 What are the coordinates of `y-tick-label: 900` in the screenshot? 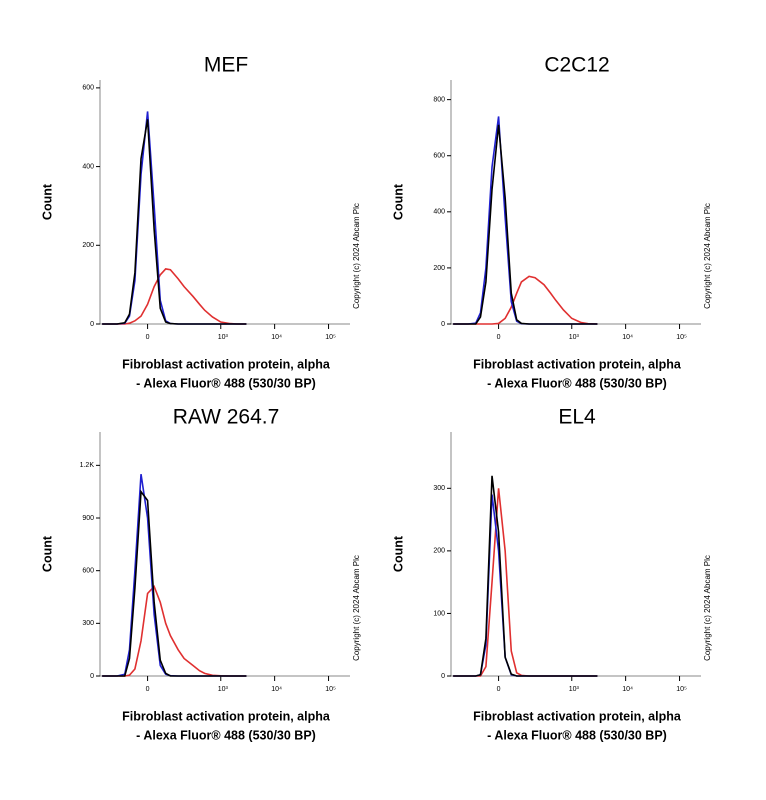 It's located at (88, 518).